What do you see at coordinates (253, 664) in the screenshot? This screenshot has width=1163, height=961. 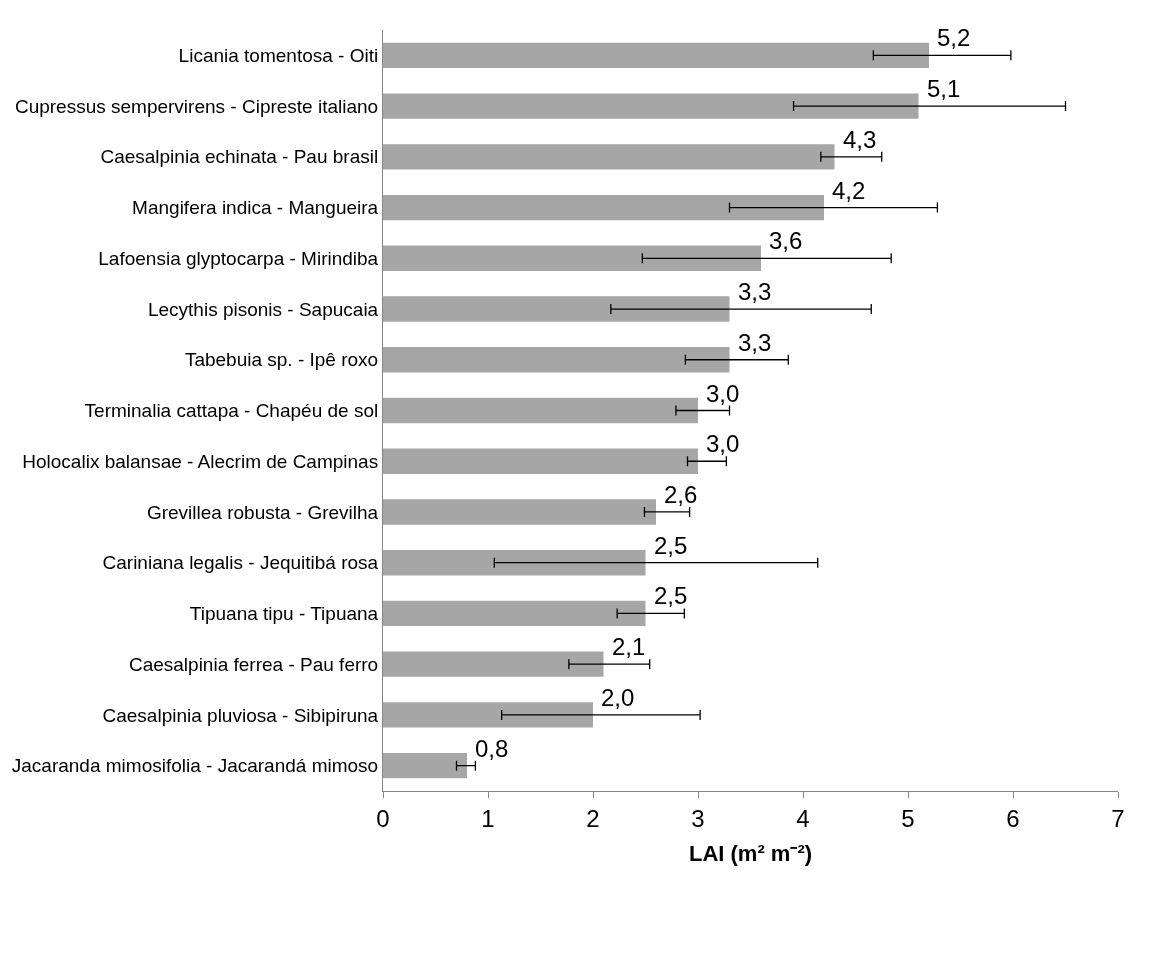 I see `y-tick-label: Caesalpinia ferrea - Pau ferro` at bounding box center [253, 664].